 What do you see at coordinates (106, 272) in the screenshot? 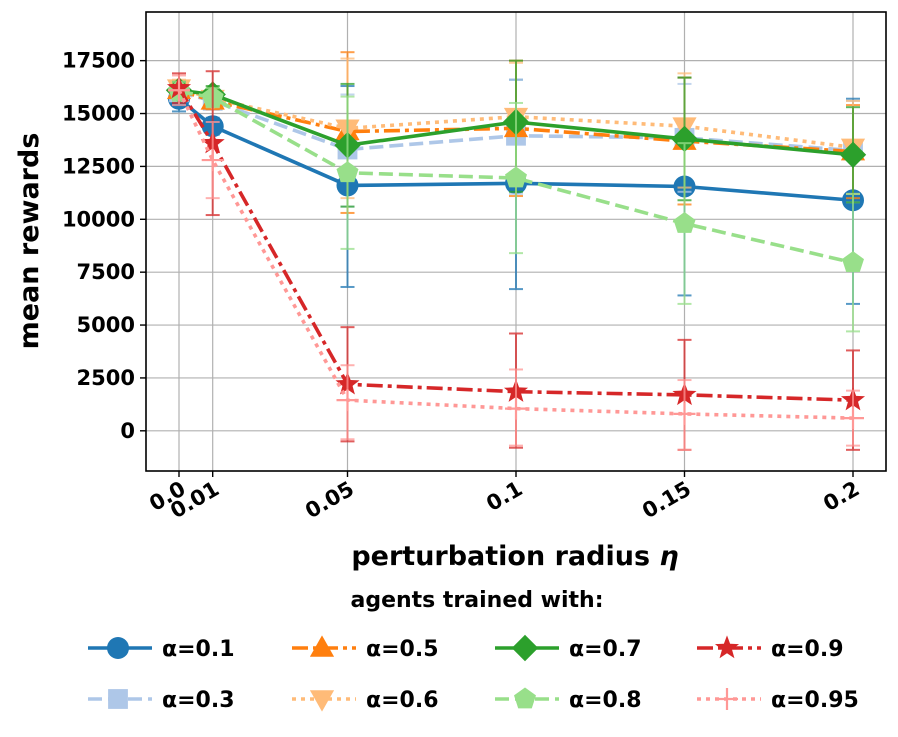
I see `y-tick-label: 7500` at bounding box center [106, 272].